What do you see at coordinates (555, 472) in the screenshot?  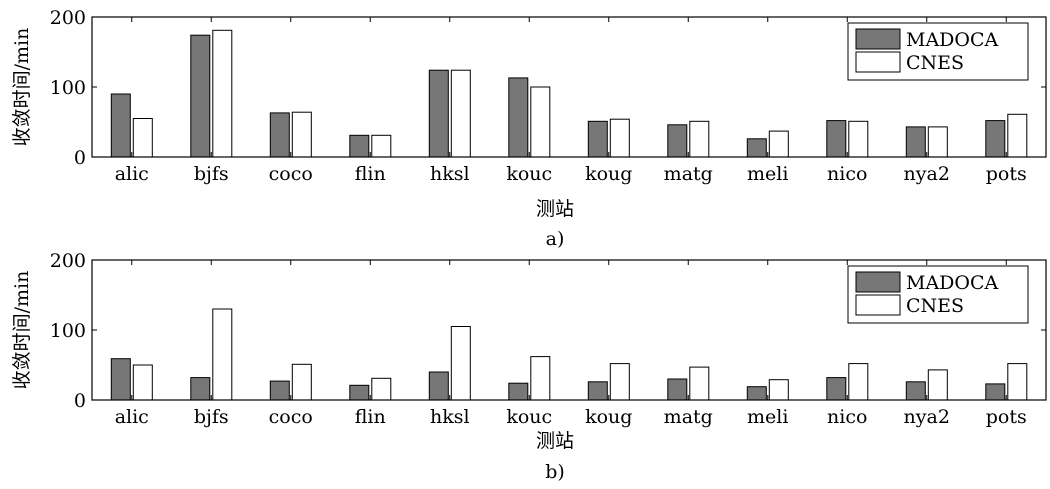 I see `panel-label: b)` at bounding box center [555, 472].